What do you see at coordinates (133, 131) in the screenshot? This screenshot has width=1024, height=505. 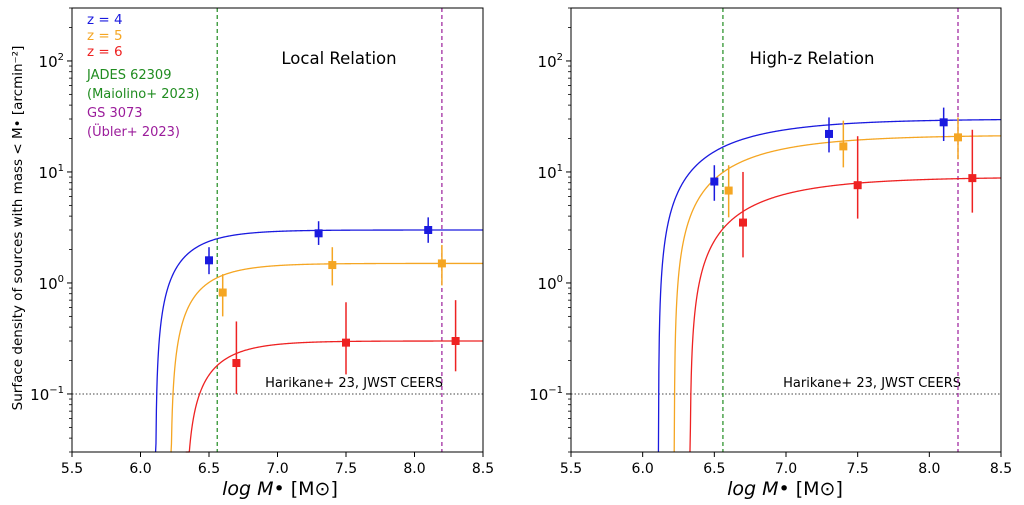 I see `legend-entry: (Übler+ 2023)` at bounding box center [133, 131].